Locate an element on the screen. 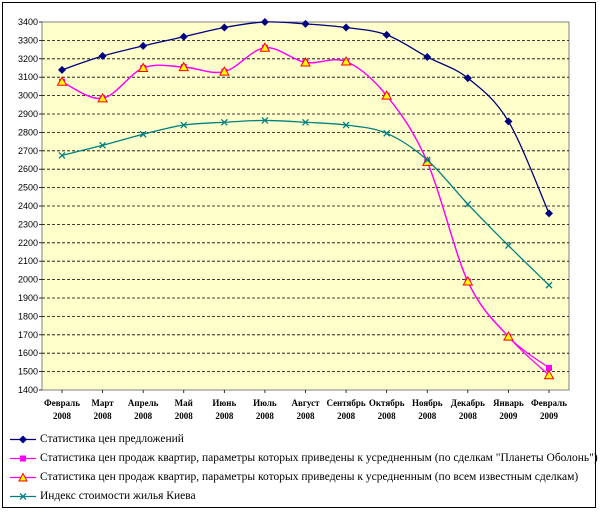 This screenshot has height=512, width=600. y-tick-label: 3100 is located at coordinates (28, 77).